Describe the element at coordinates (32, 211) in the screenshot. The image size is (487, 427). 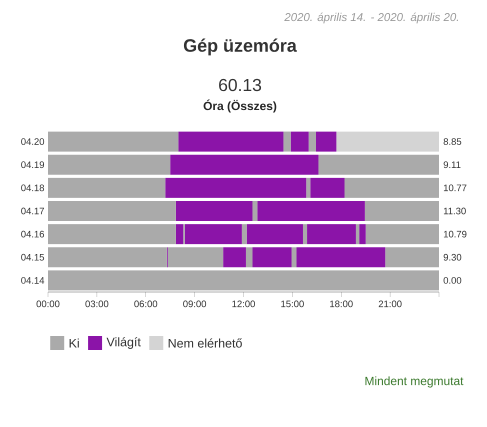
I see `y-tick-label: 04.17` at that location.